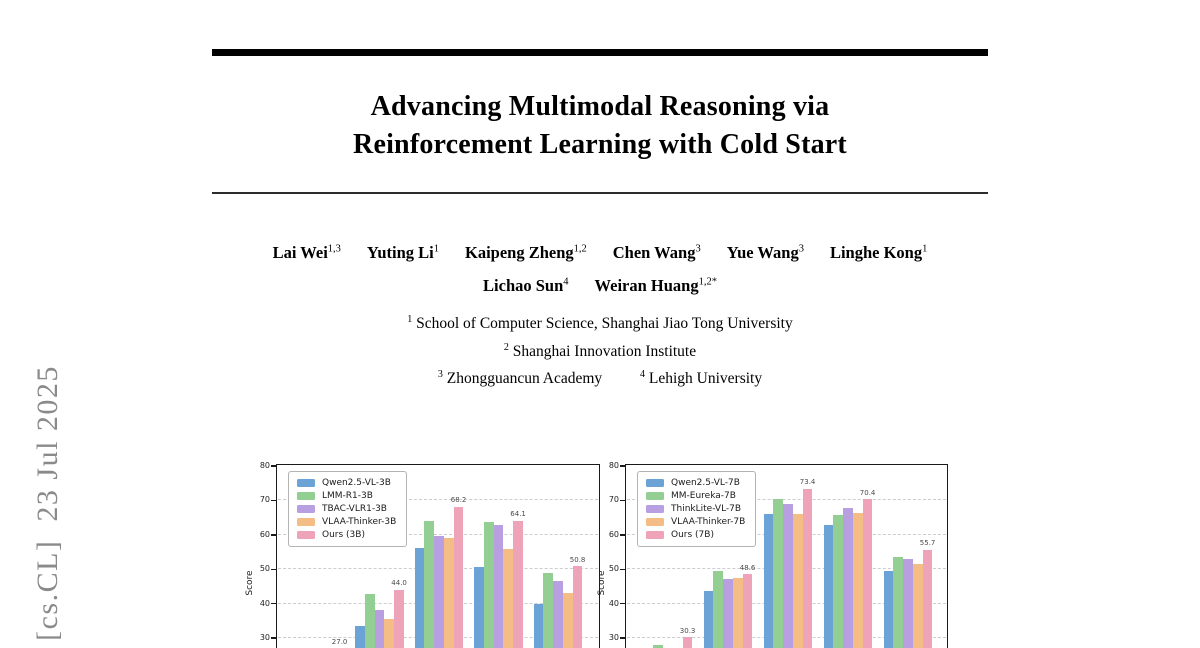 This screenshot has height=648, width=1200. What do you see at coordinates (646, 285) in the screenshot?
I see `author-name: Weiran Huang` at bounding box center [646, 285].